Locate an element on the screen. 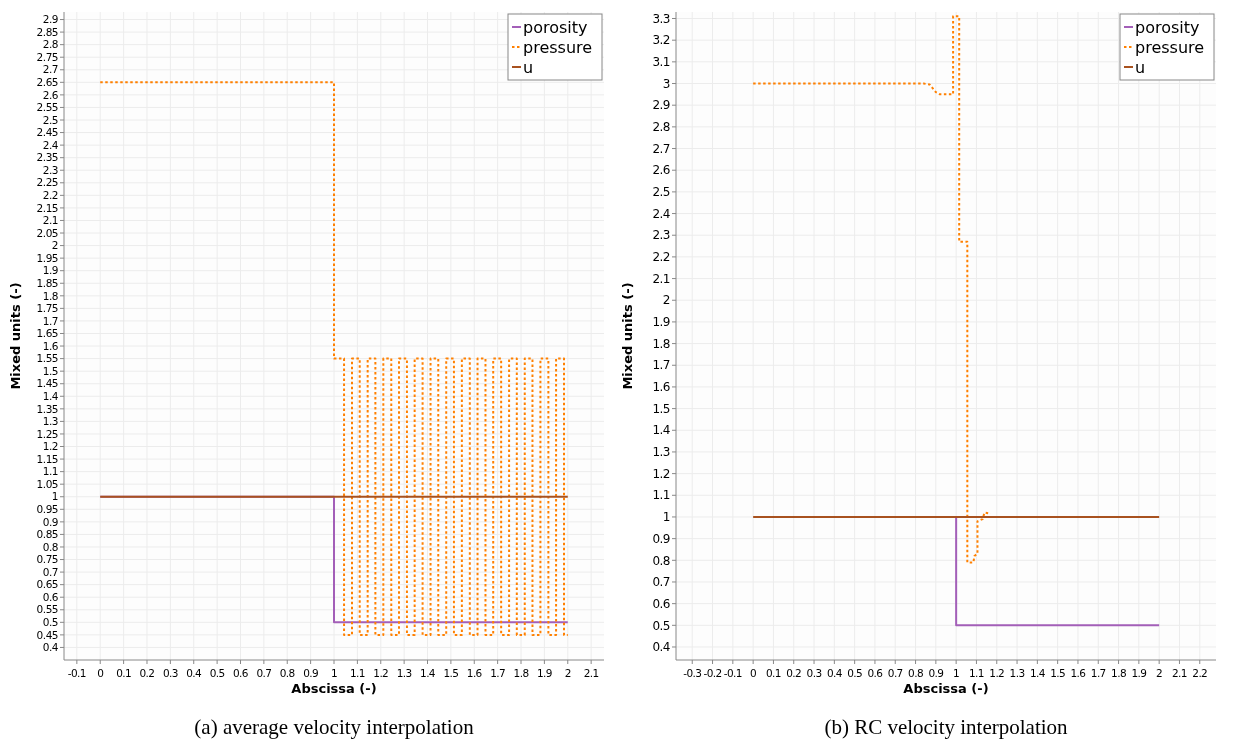  y-tick-label: 2.75 is located at coordinates (47, 56).